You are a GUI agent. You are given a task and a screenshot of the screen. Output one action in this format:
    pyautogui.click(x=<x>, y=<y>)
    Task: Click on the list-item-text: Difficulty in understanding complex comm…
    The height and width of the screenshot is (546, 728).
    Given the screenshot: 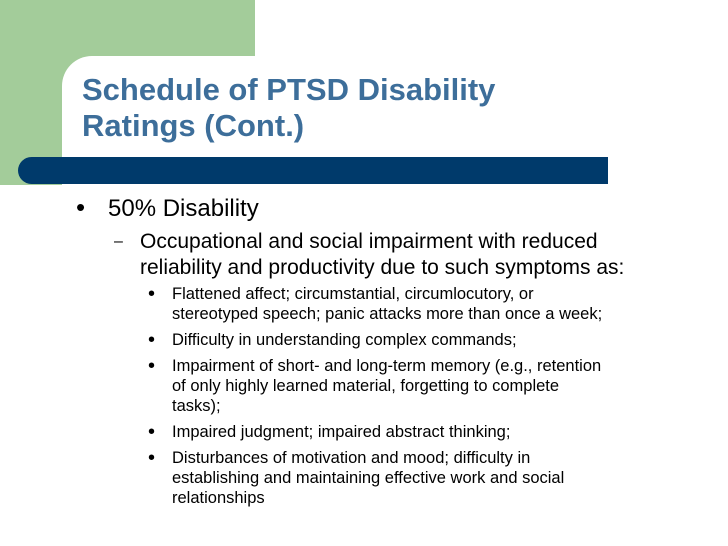 What is the action you would take?
    pyautogui.click(x=344, y=340)
    